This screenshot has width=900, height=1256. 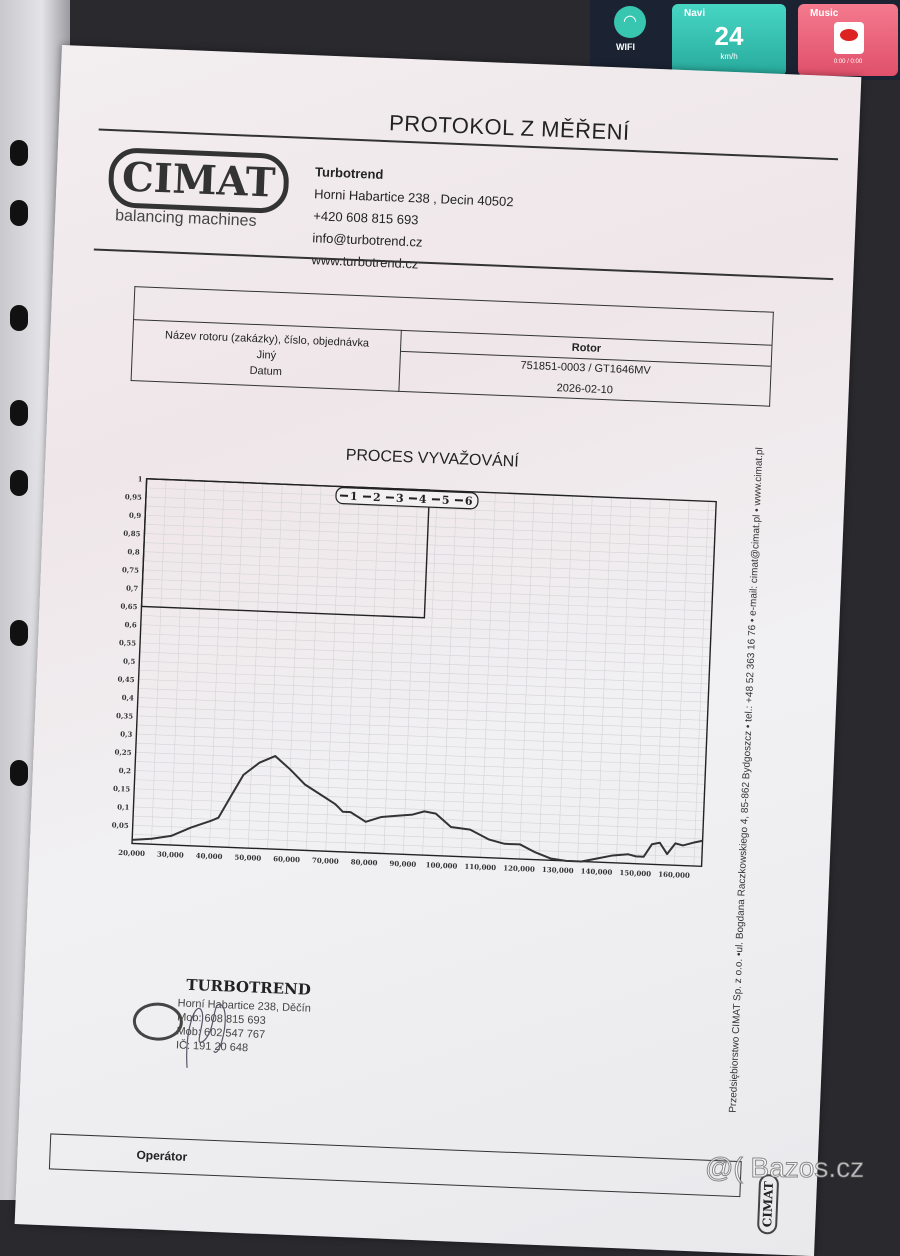 I want to click on x-tick-label: 30,000, so click(x=170, y=854).